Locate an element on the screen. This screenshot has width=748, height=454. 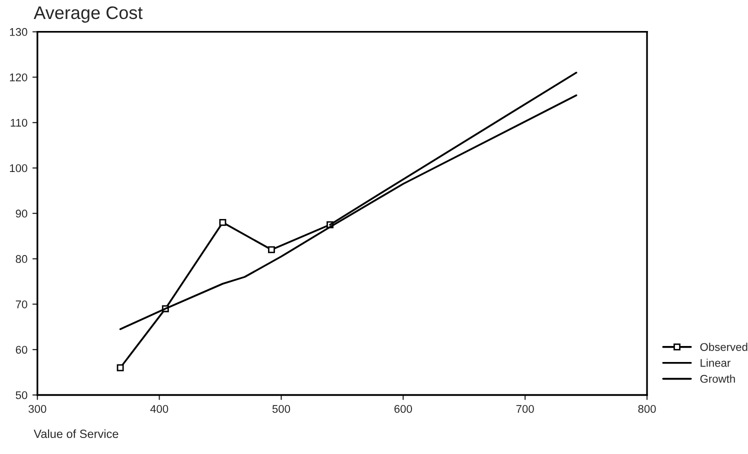
y-tick-label: 70 is located at coordinates (22, 304).